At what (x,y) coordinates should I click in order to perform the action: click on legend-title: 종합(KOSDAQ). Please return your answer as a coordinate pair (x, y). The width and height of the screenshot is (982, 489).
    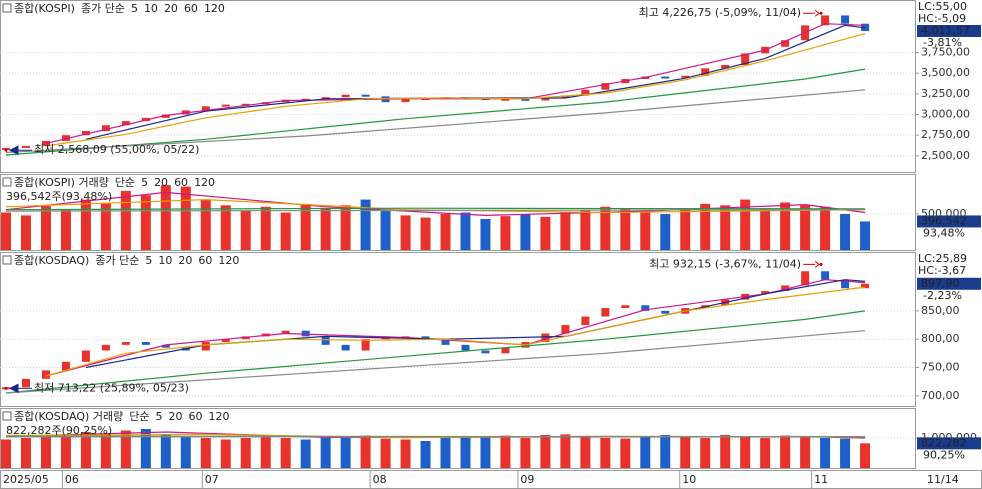
    Looking at the image, I should click on (51, 260).